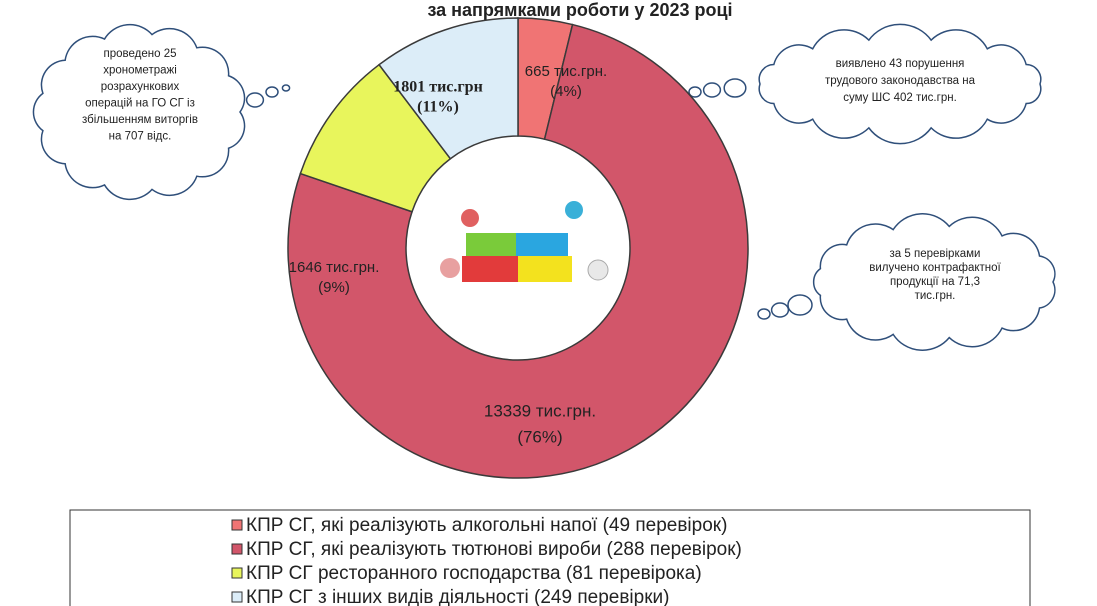  Describe the element at coordinates (140, 104) in the screenshot. I see `annotation-text: операцій на ГО СГ із` at that location.